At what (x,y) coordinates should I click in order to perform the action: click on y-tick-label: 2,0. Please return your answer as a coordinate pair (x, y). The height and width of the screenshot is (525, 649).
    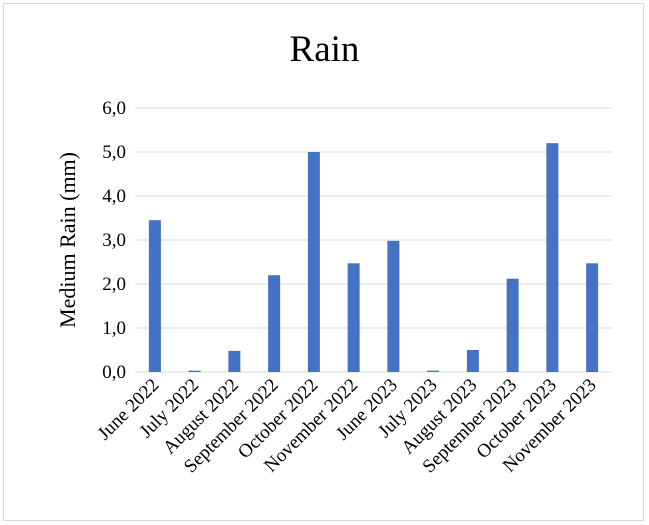
    Looking at the image, I should click on (114, 284).